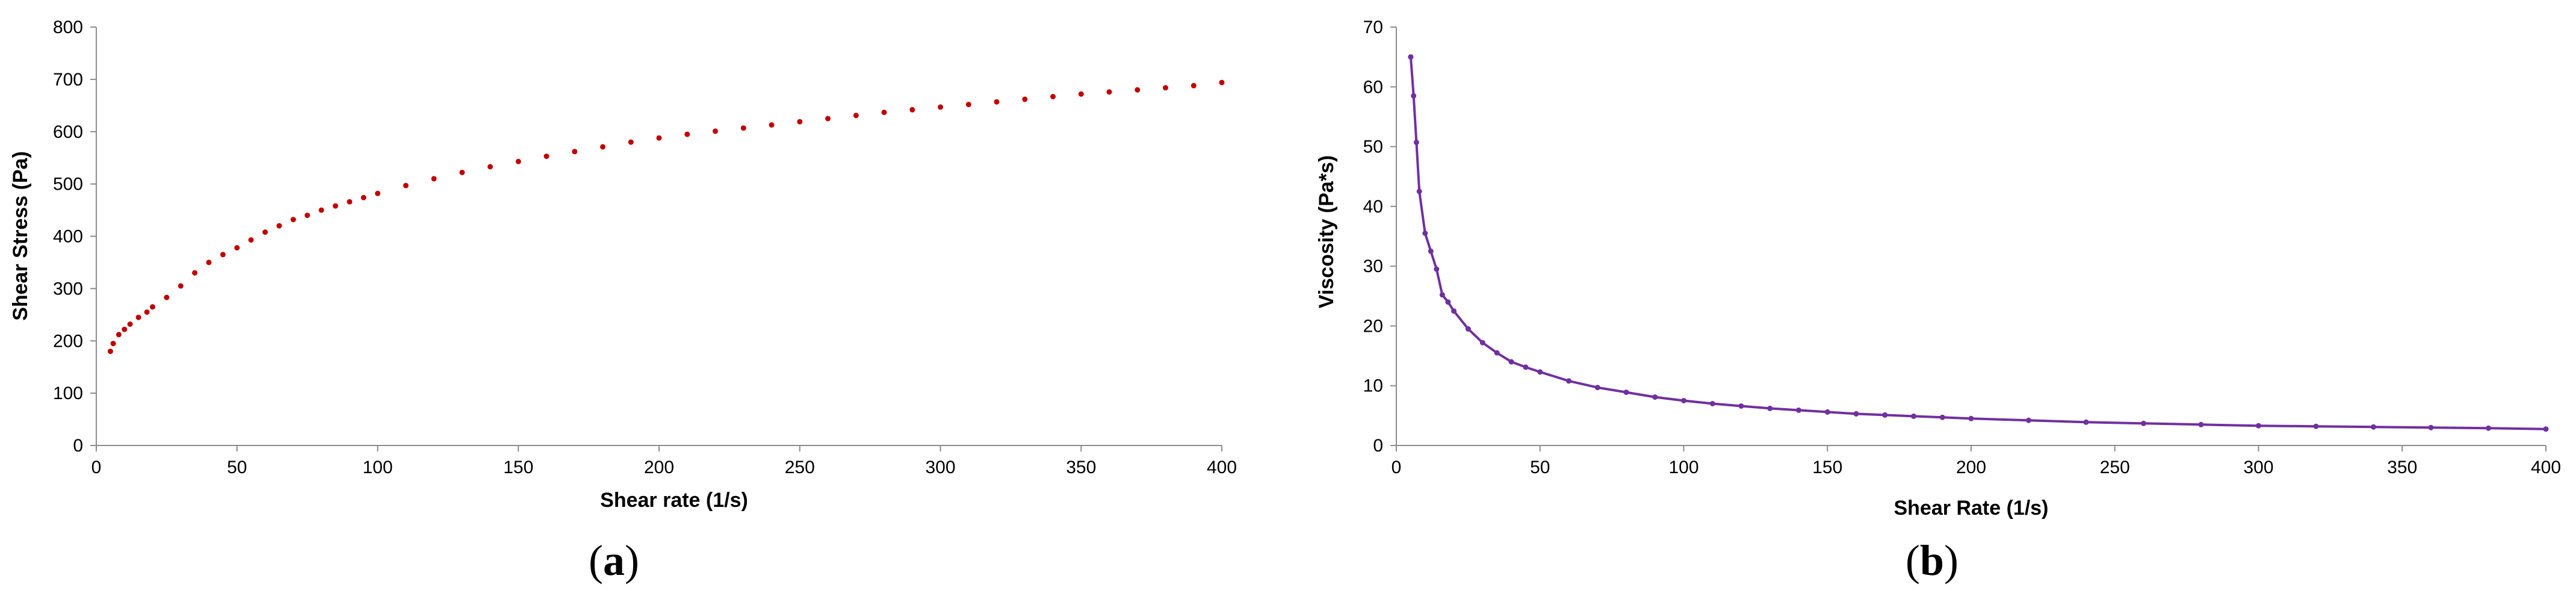  I want to click on y-tick-label: 20, so click(1373, 326).